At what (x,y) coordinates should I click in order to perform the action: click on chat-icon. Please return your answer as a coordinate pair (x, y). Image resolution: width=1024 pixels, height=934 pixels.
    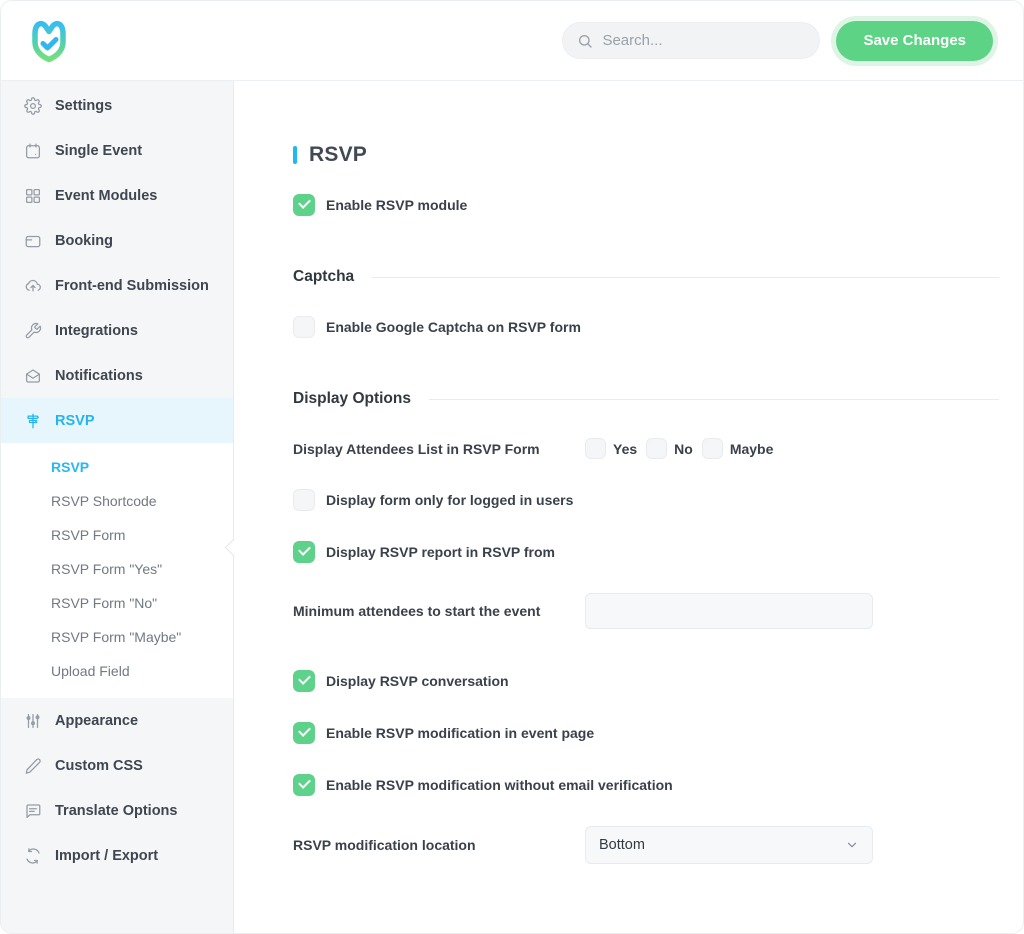
    Looking at the image, I should click on (33, 810).